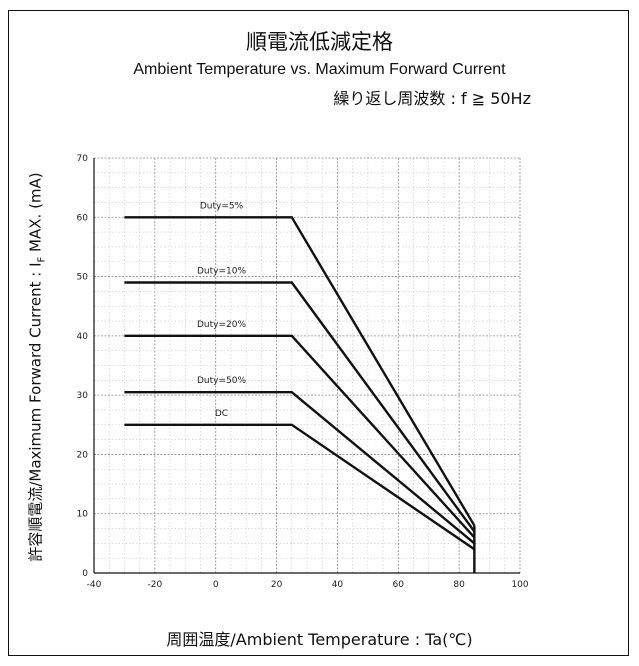  Describe the element at coordinates (35, 214) in the screenshot. I see `y-axis-label-suffix: MAX. (mA)` at that location.